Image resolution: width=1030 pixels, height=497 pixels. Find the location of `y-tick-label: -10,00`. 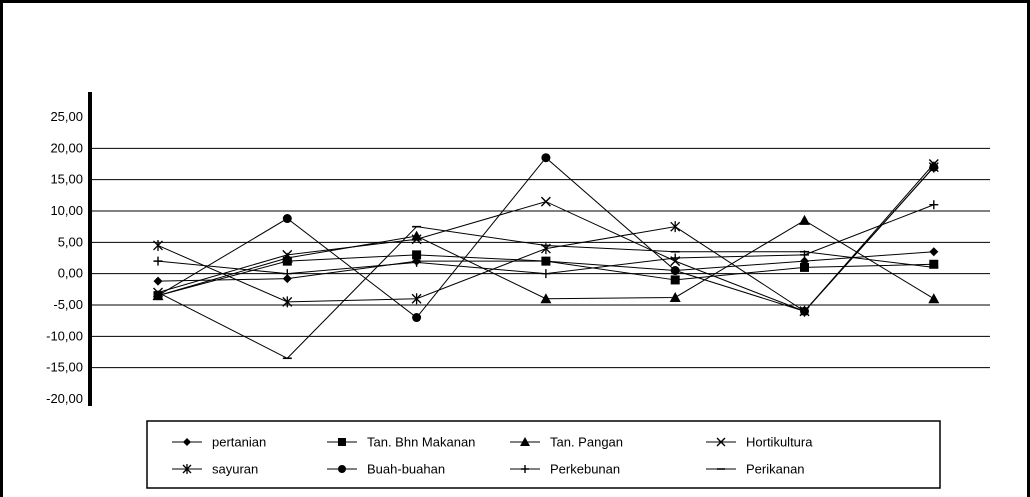

y-tick-label: -10,00 is located at coordinates (64, 335).